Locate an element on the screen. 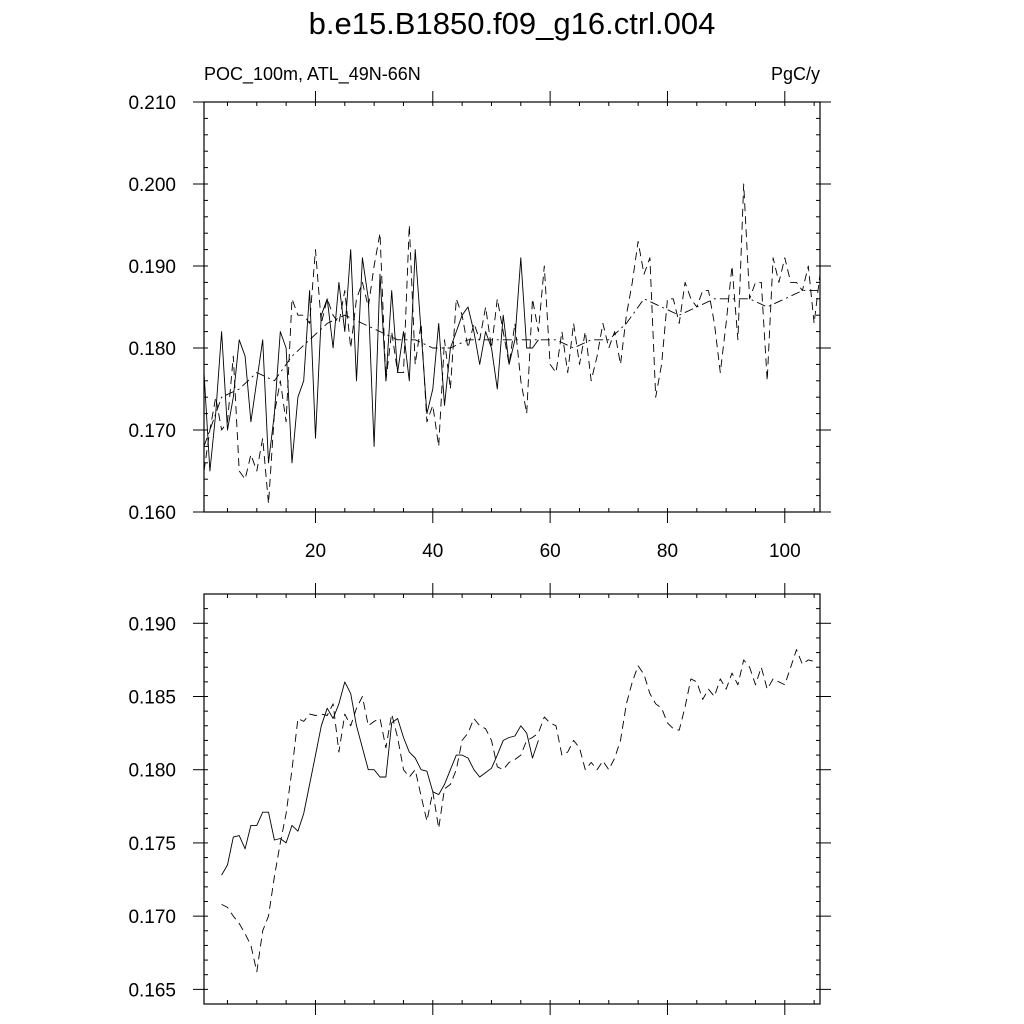 The height and width of the screenshot is (1024, 1024). units-label: PgC/y is located at coordinates (795, 74).